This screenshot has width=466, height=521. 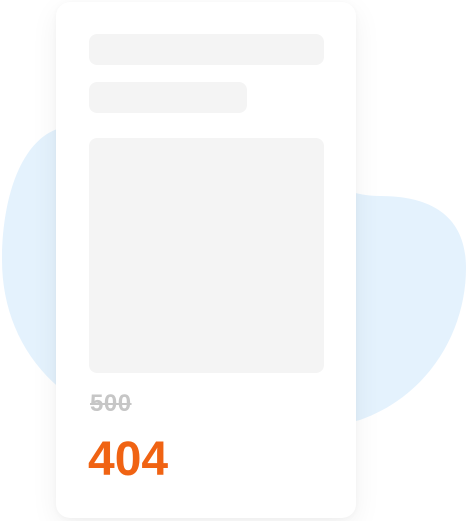 I want to click on current-error-code: 404, so click(x=128, y=459).